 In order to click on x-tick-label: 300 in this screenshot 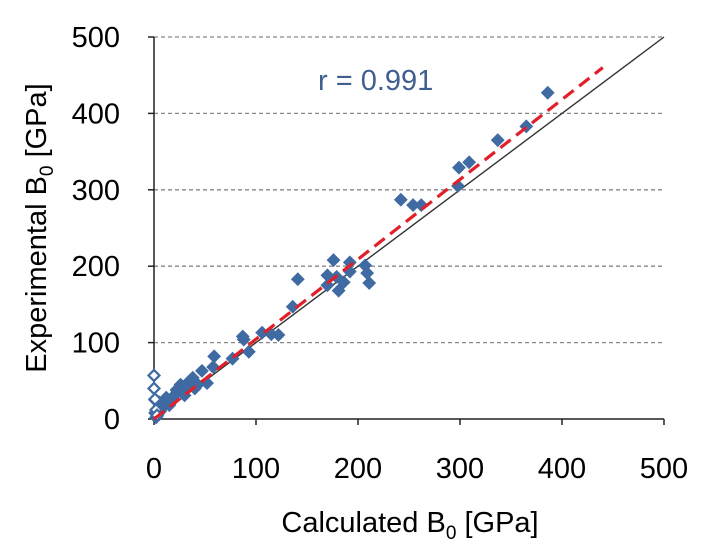, I will do `click(460, 469)`.